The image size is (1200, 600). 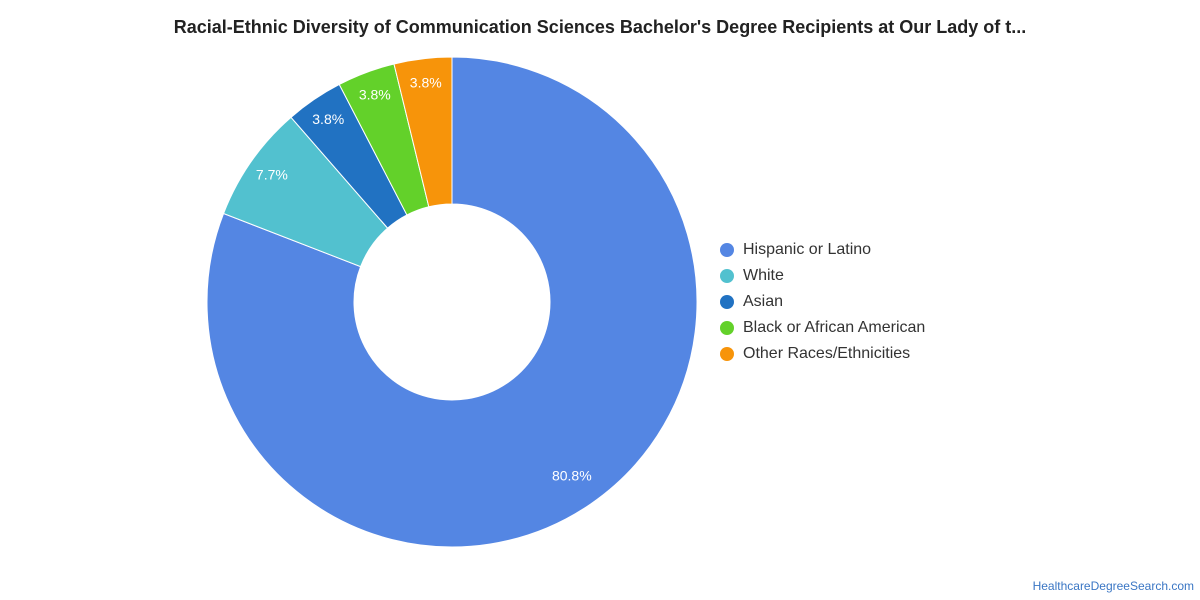 I want to click on legend-item: Other Races/Ethnicities, so click(x=822, y=354).